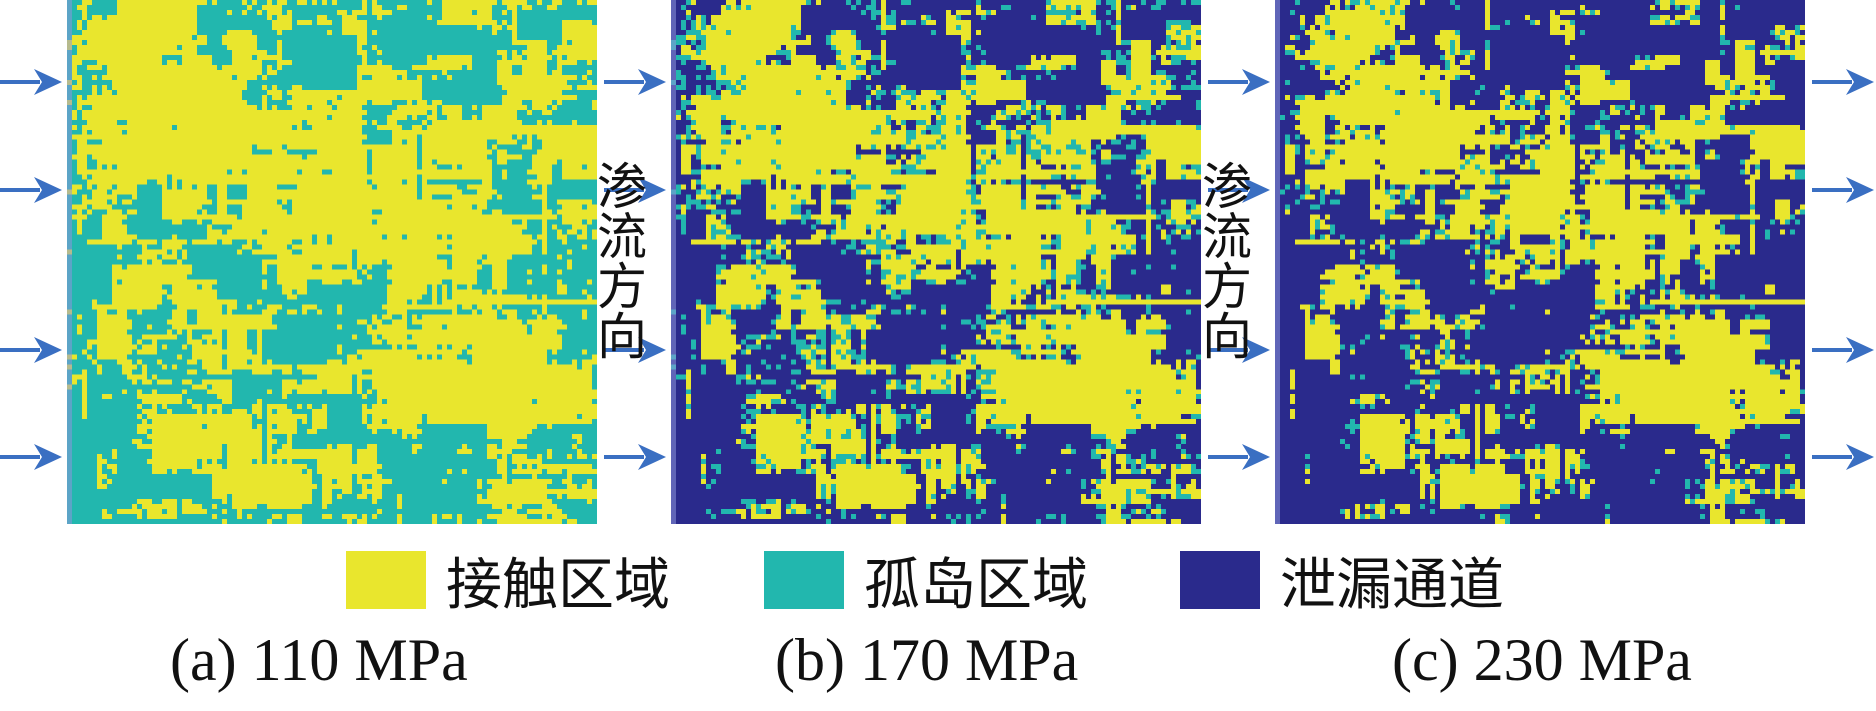 This screenshot has width=1876, height=711. What do you see at coordinates (1392, 585) in the screenshot?
I see `legend-label-leak: 泄漏通道` at bounding box center [1392, 585].